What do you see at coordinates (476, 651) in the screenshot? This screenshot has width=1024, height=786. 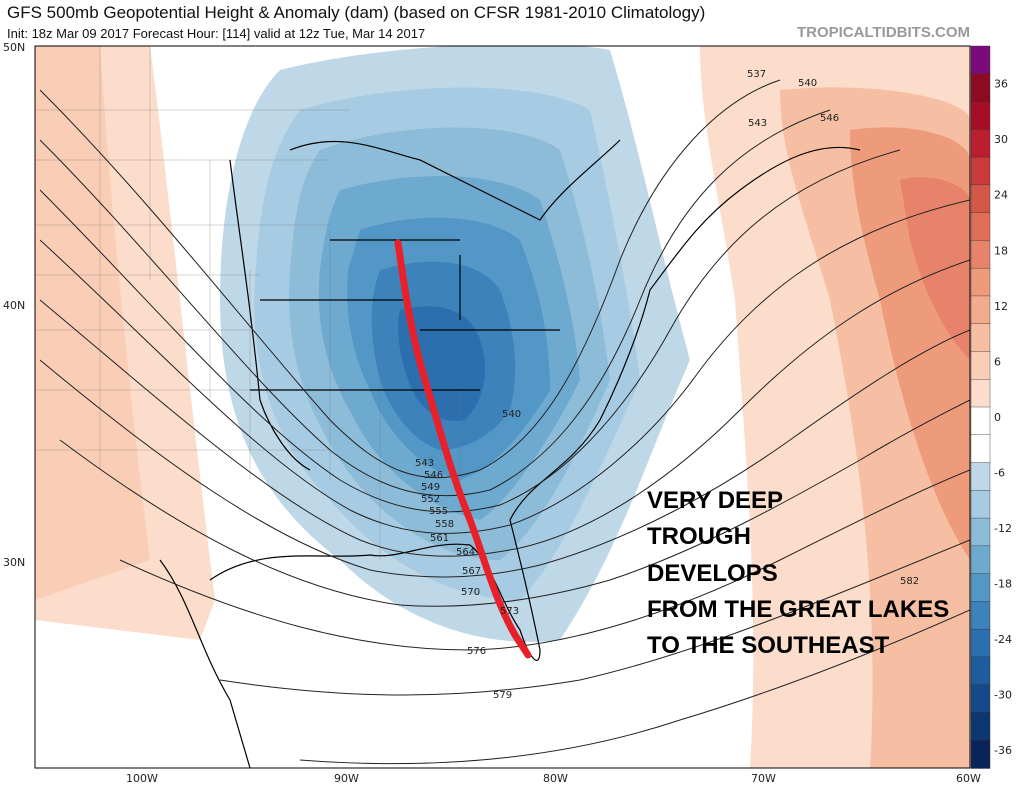 I see `contour-label: 576` at bounding box center [476, 651].